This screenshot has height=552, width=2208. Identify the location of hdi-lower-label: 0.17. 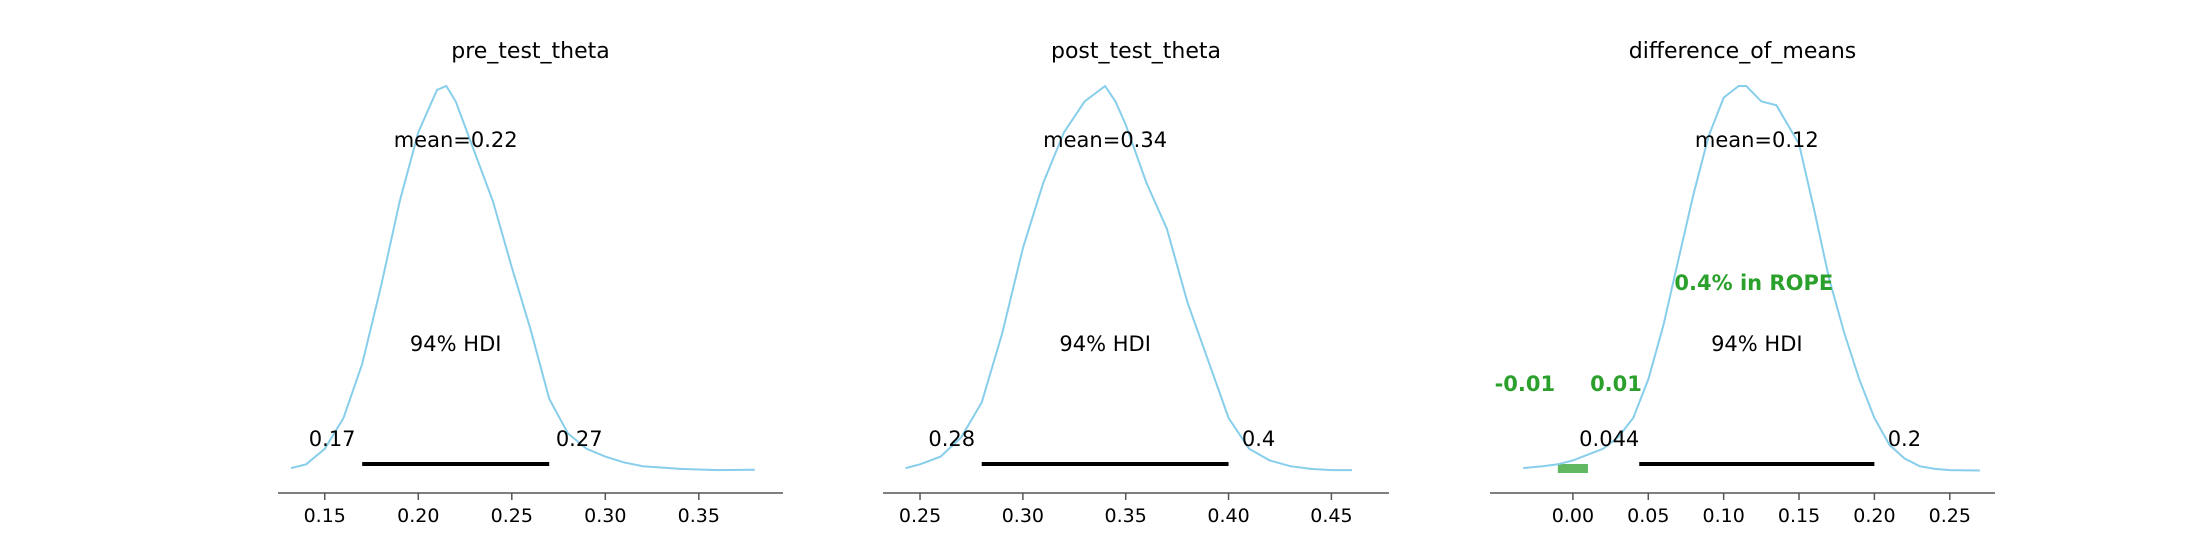
(332, 439).